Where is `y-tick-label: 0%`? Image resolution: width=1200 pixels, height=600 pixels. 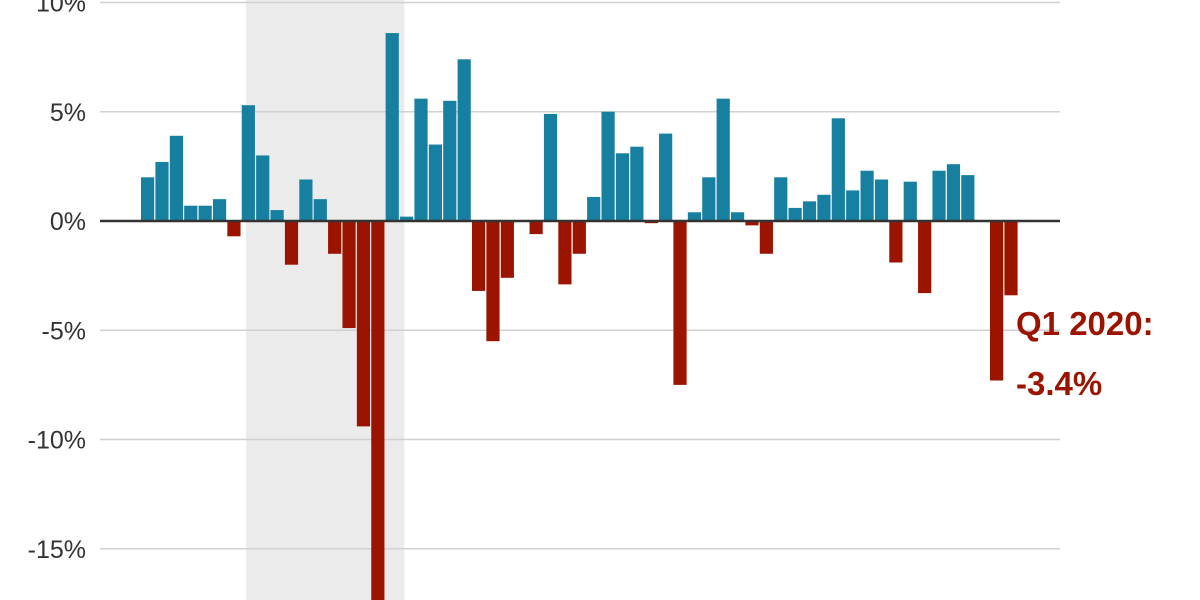 y-tick-label: 0% is located at coordinates (68, 222).